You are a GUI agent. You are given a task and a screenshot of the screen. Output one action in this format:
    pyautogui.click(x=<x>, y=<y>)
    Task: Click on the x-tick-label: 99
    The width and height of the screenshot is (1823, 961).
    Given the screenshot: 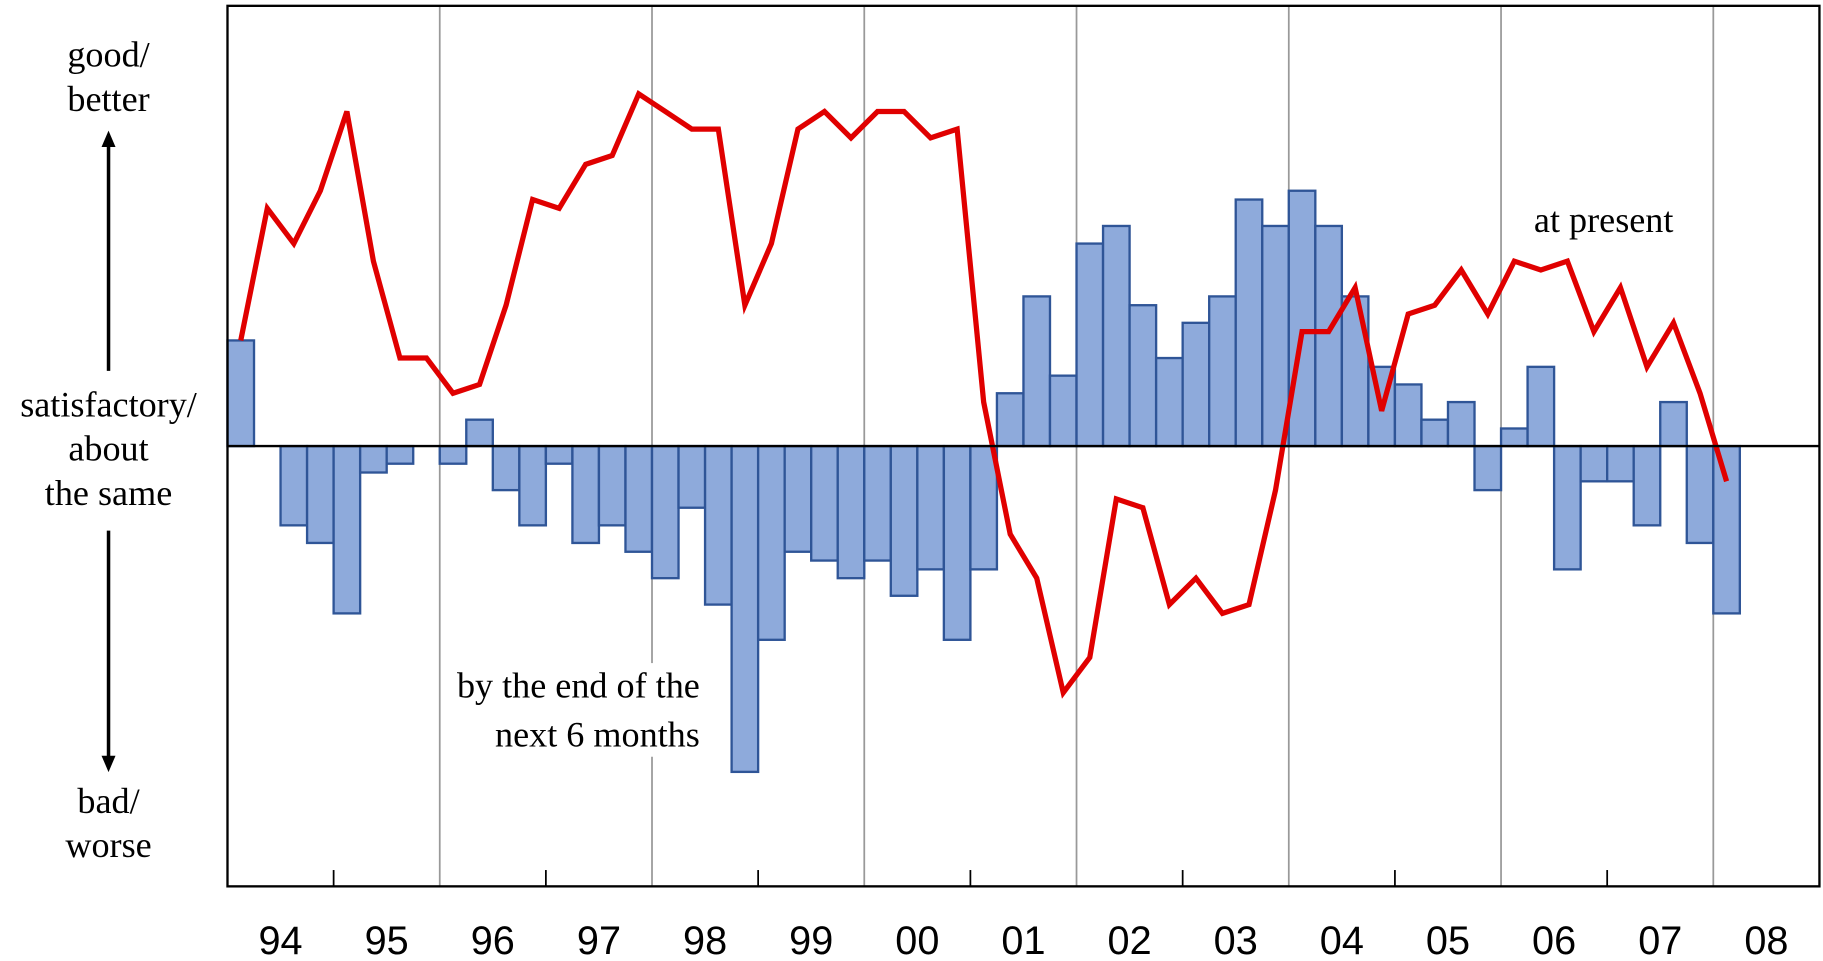 What is the action you would take?
    pyautogui.click(x=811, y=940)
    